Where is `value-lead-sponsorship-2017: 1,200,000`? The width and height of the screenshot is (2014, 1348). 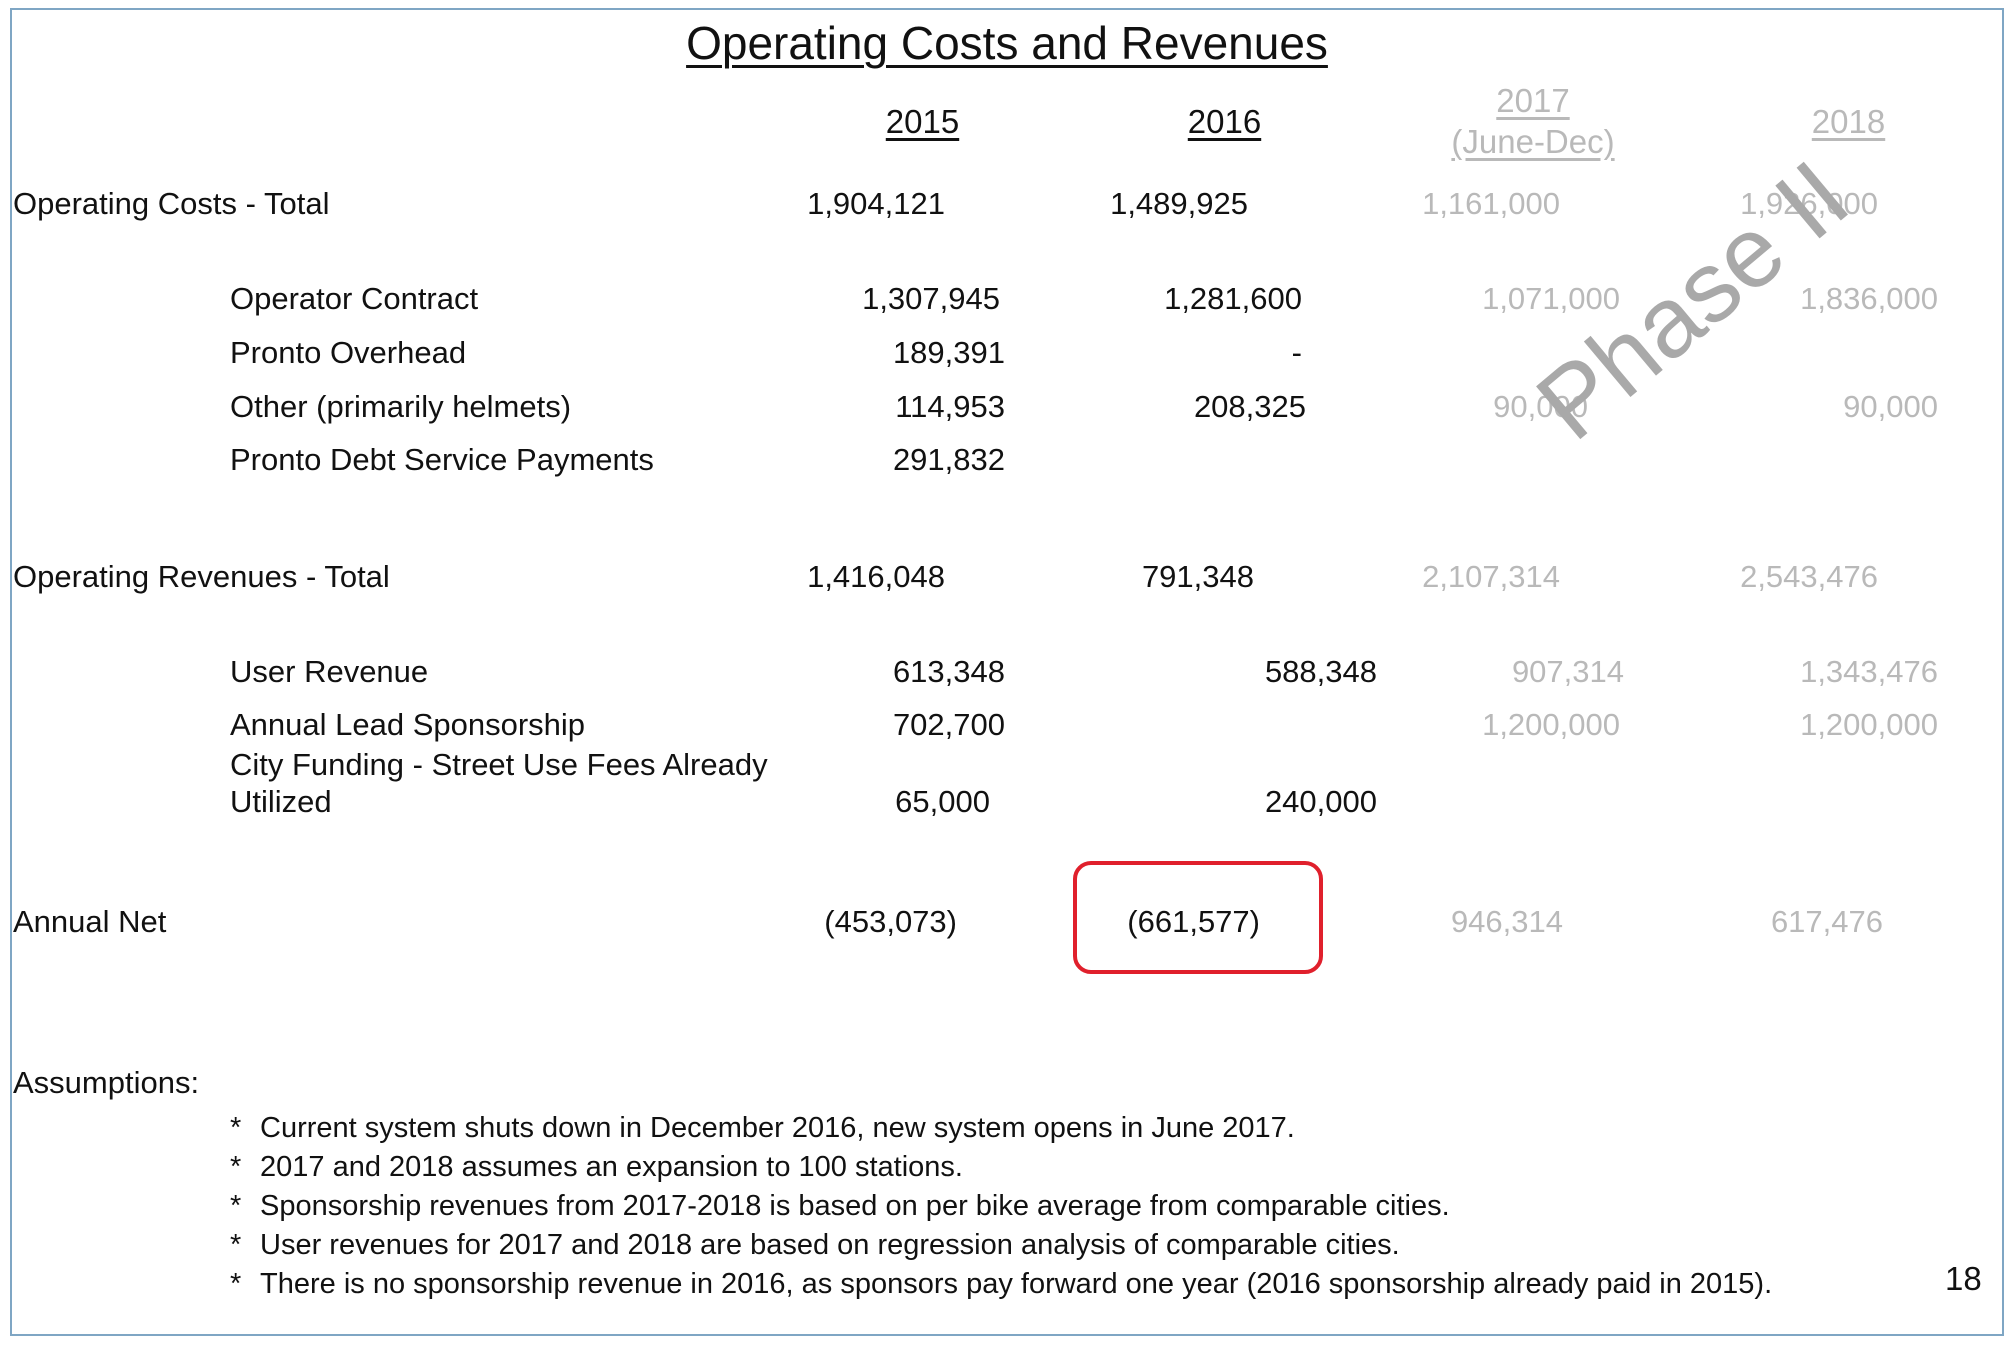 value-lead-sponsorship-2017: 1,200,000 is located at coordinates (1551, 724).